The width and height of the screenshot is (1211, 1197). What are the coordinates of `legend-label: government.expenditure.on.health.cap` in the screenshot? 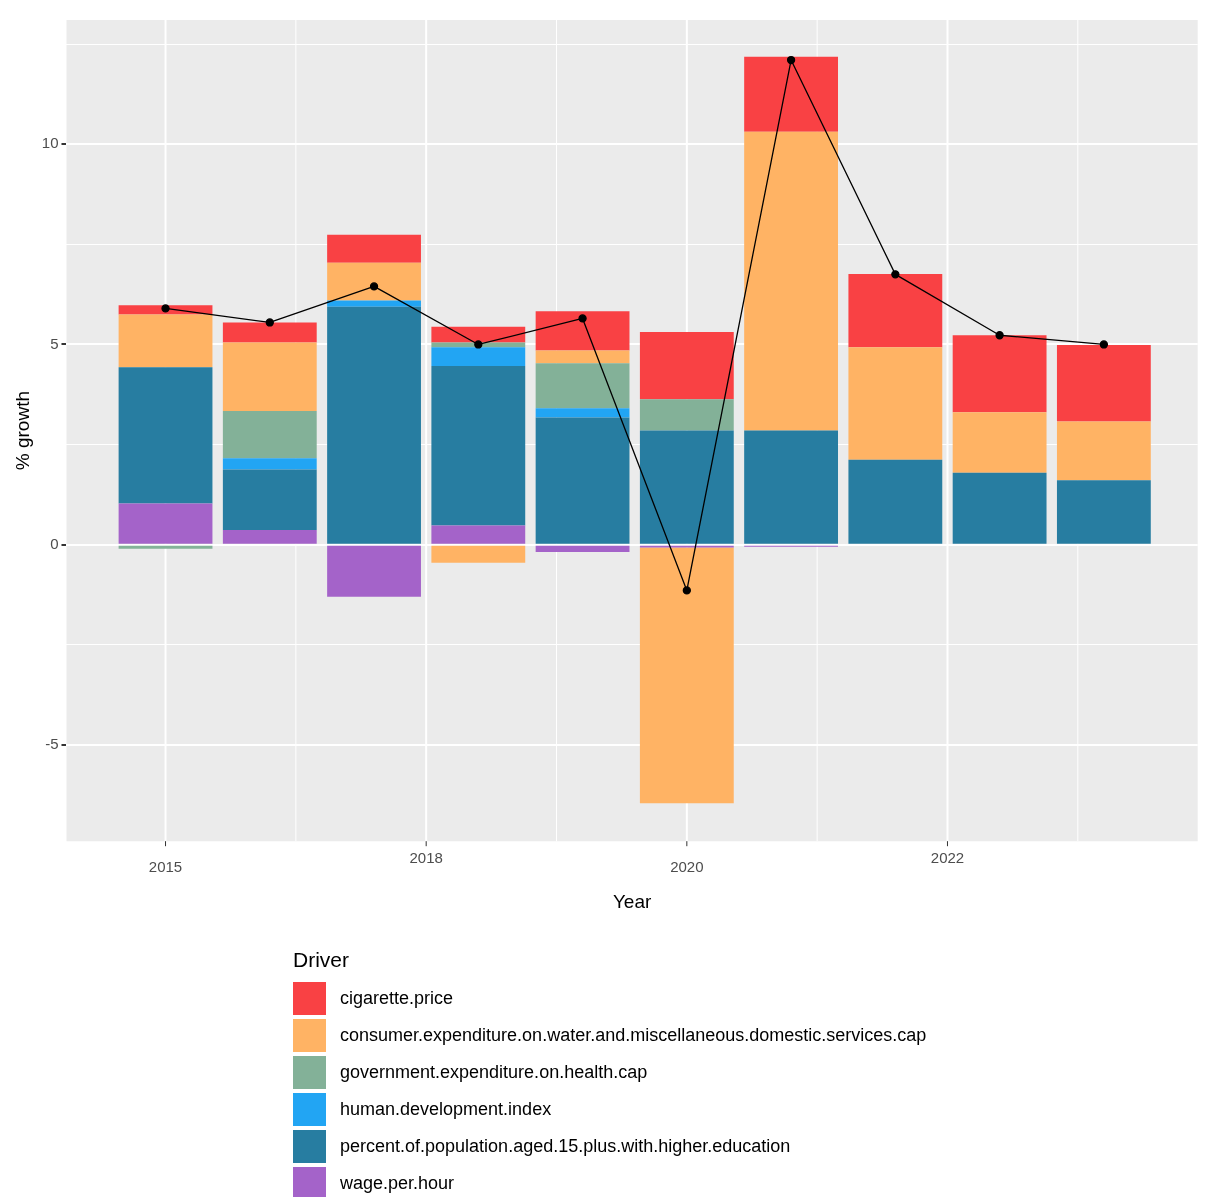 It's located at (494, 1072).